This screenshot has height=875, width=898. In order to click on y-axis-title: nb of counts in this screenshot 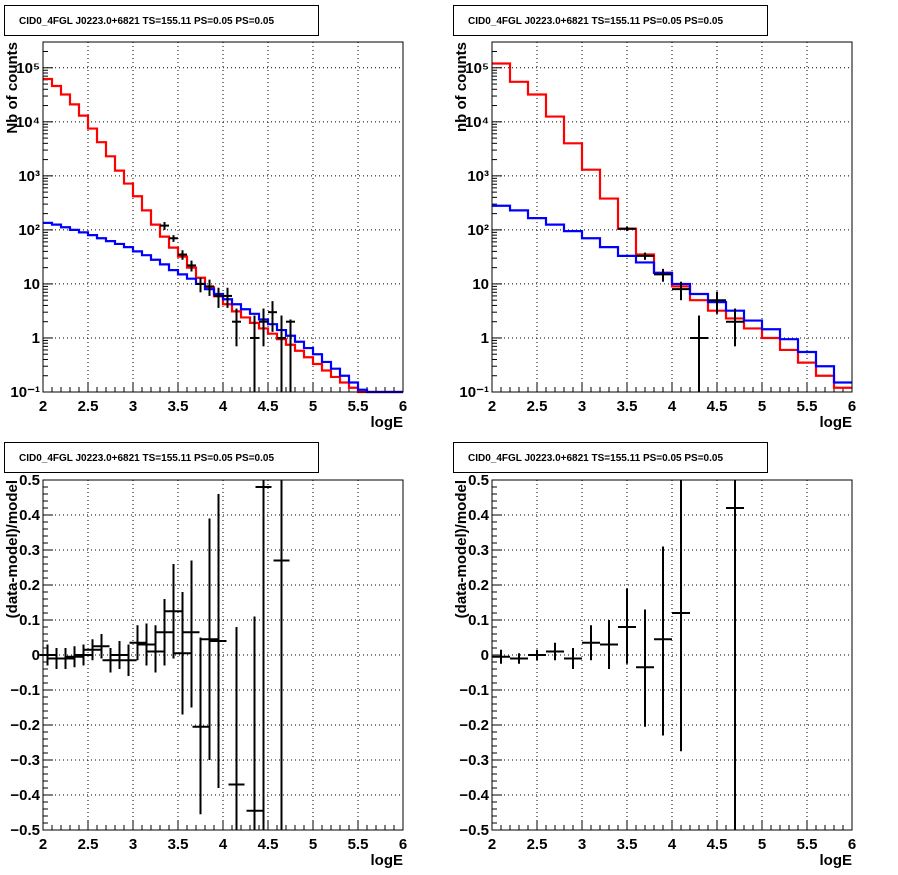, I will do `click(461, 87)`.